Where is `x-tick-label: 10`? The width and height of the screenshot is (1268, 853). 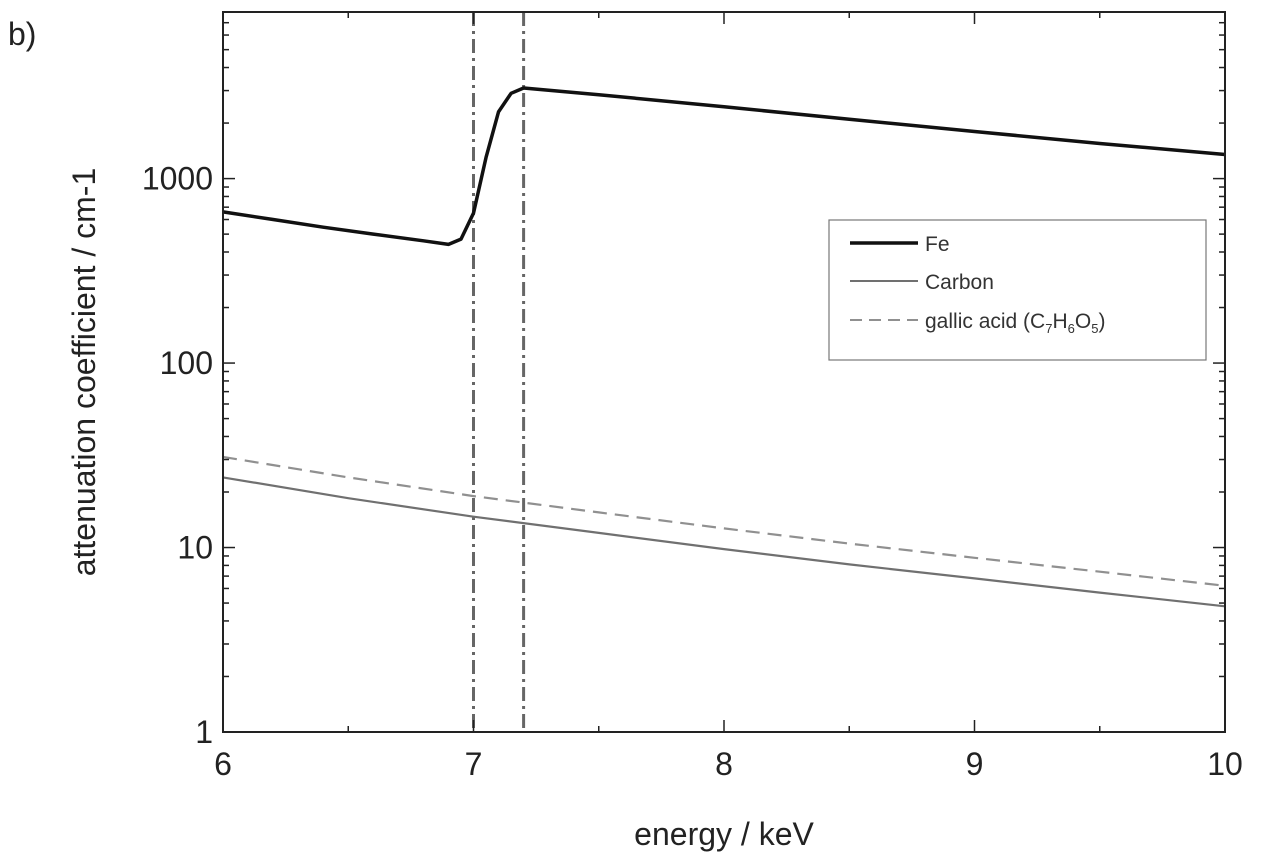 x-tick-label: 10 is located at coordinates (1225, 764).